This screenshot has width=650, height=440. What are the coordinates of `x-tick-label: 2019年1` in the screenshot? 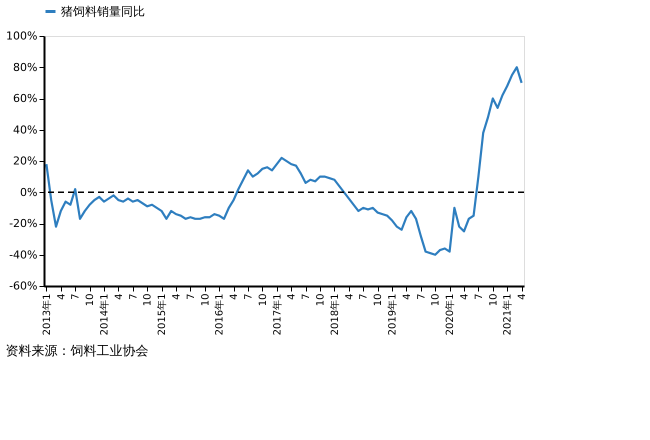 It's located at (392, 315).